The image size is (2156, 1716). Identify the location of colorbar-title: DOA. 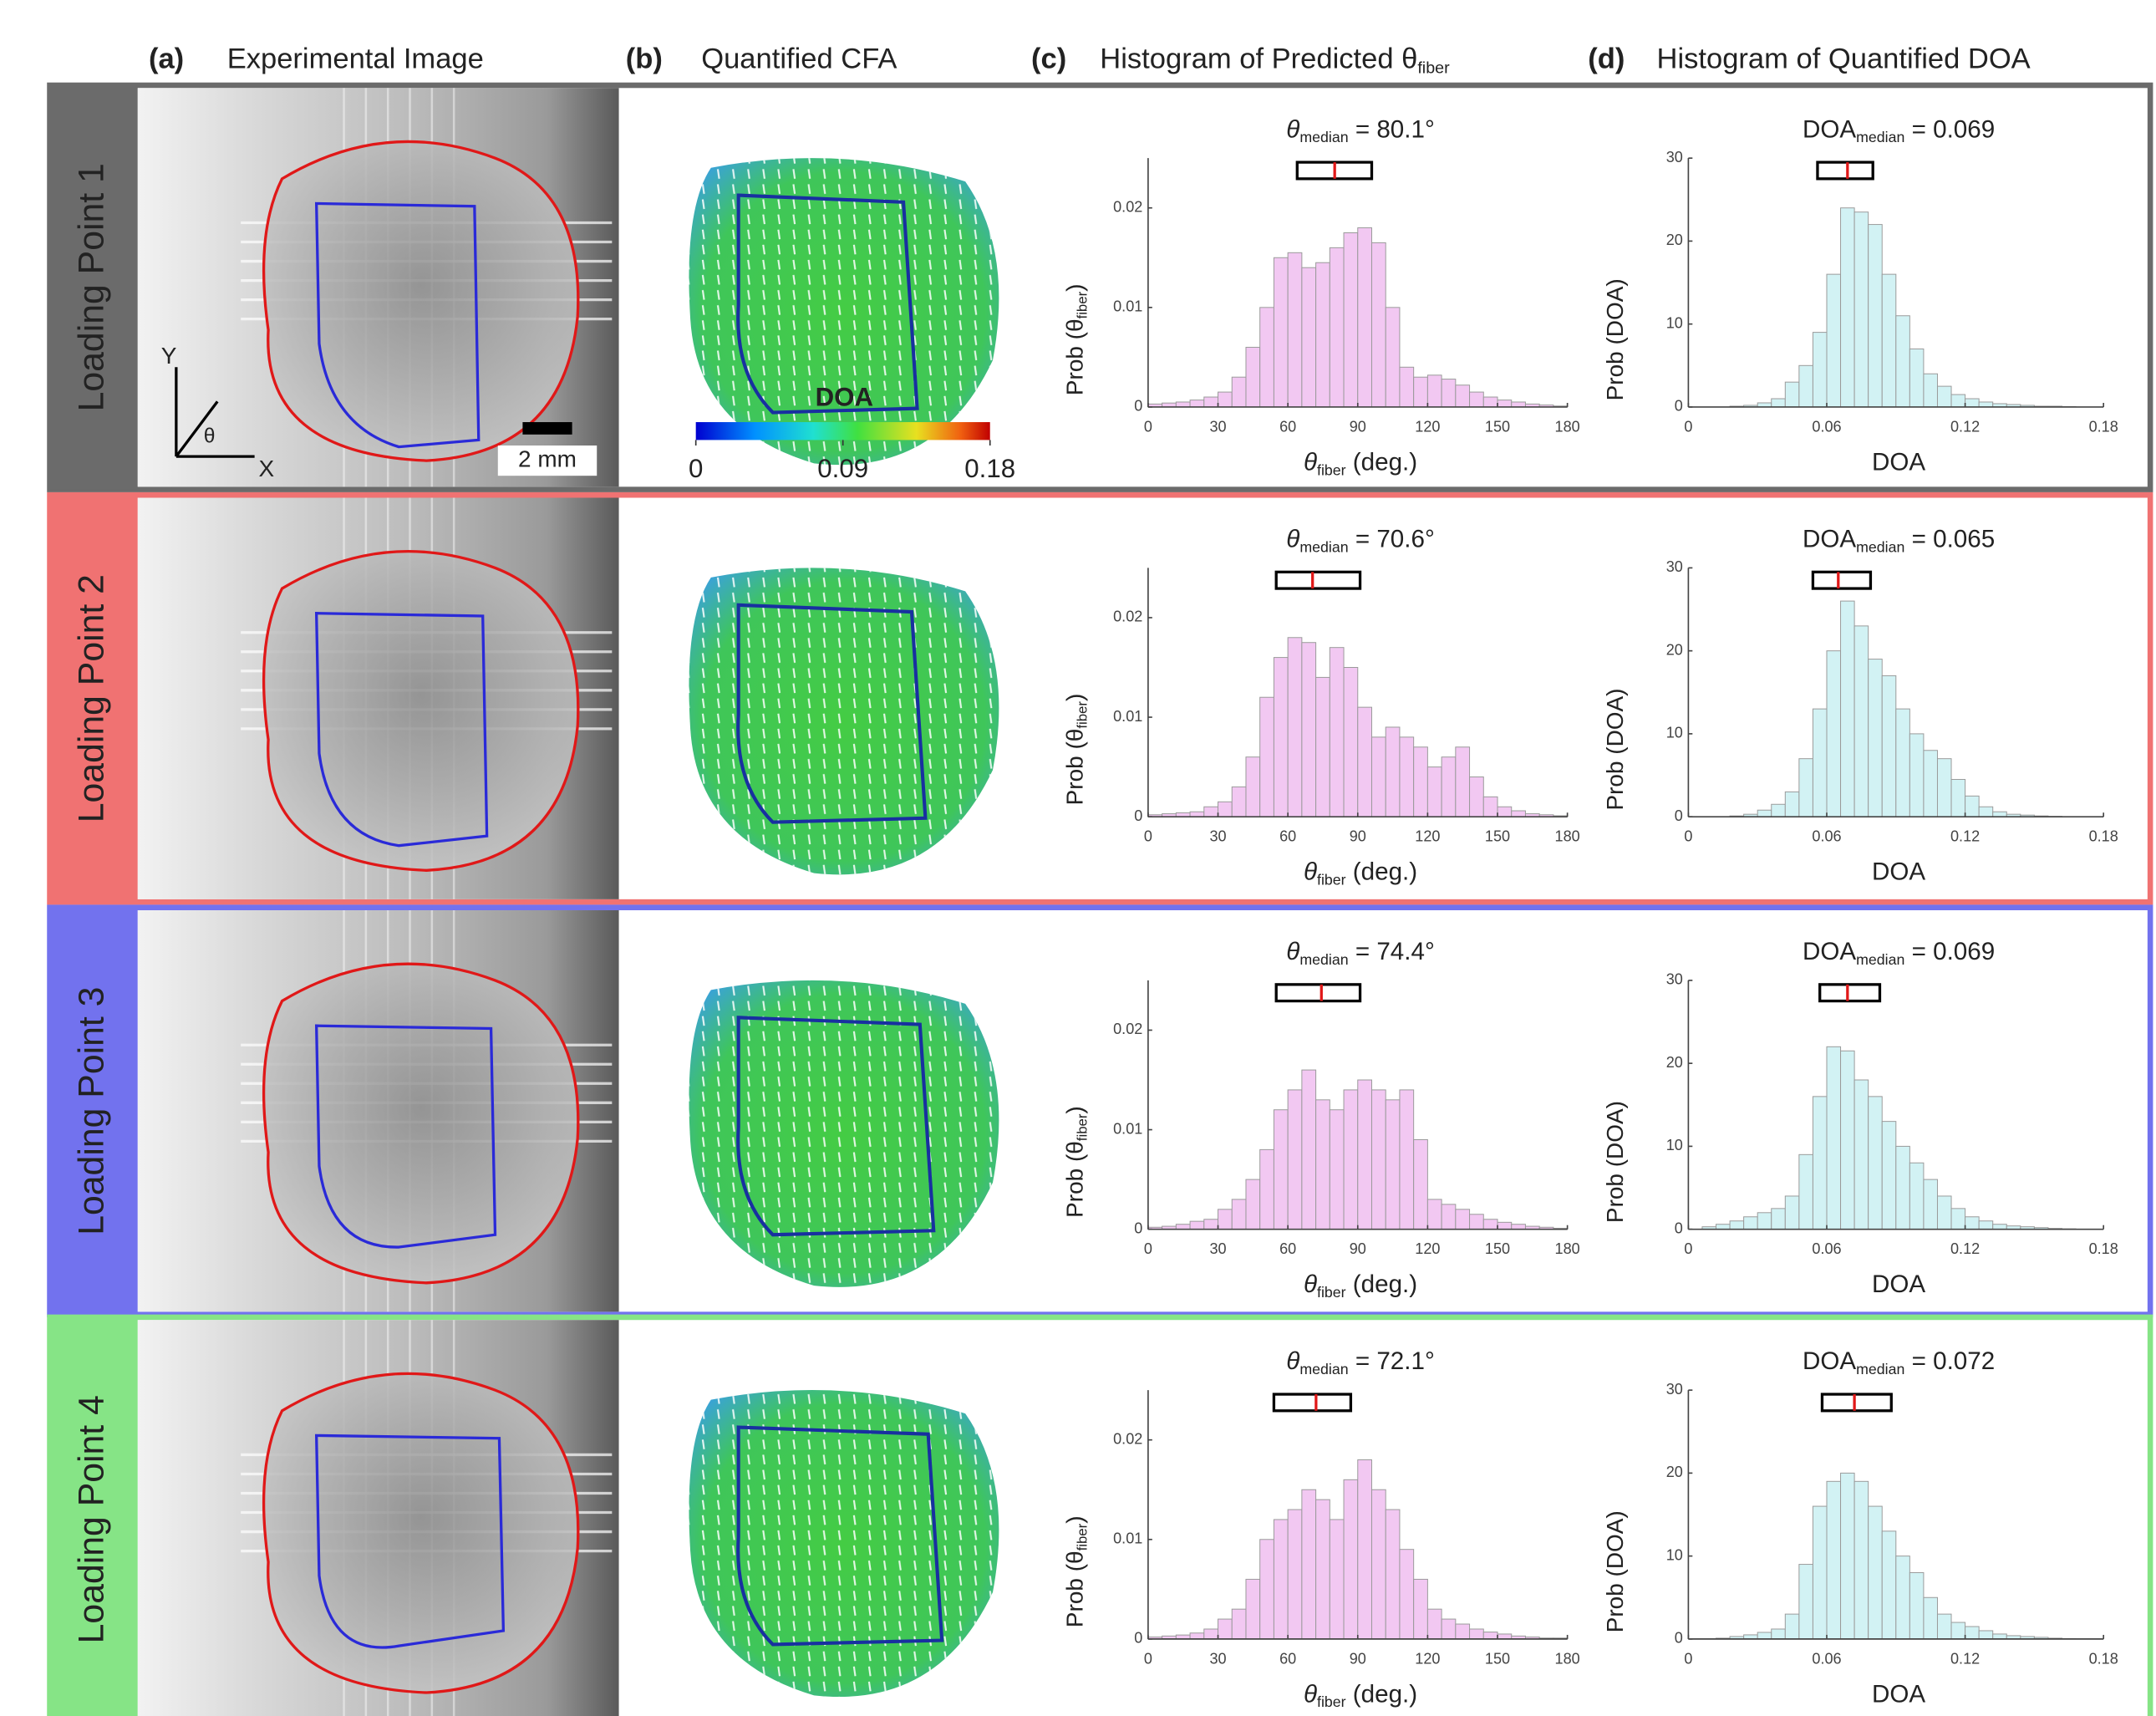
(844, 396).